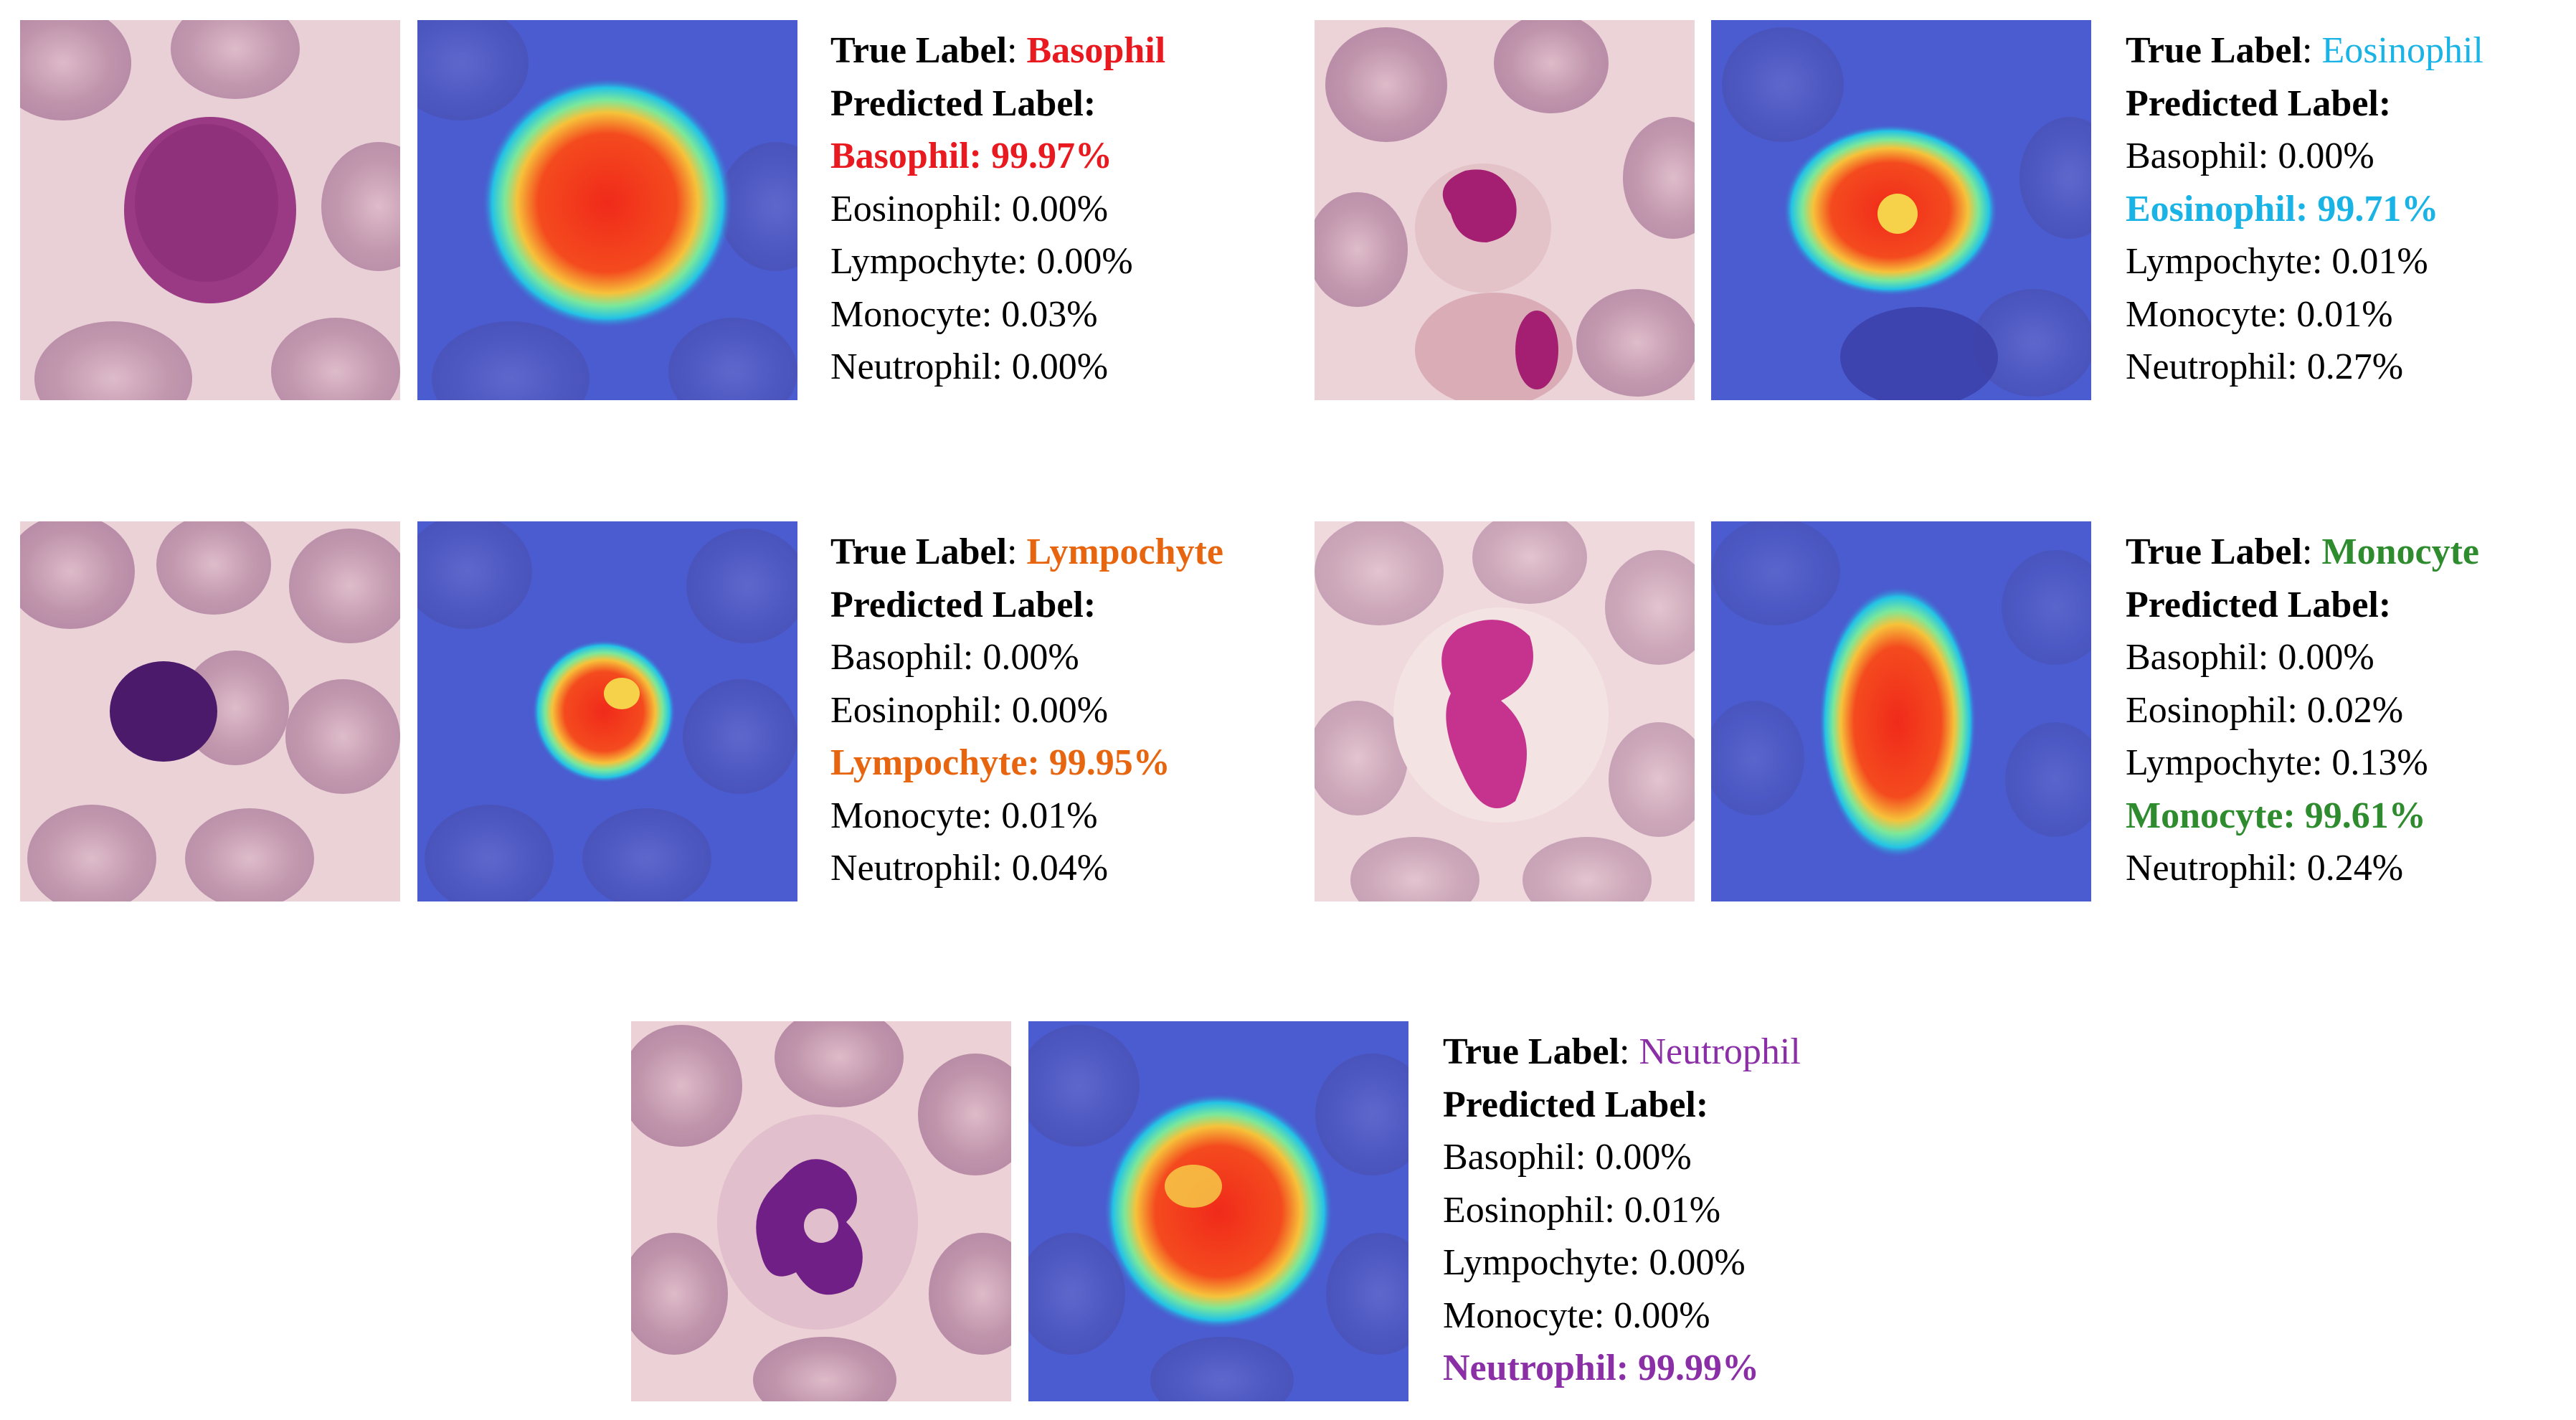 This screenshot has height=1420, width=2576. I want to click on prediction-neutrophil: Neutrophil: 0.00%, so click(969, 366).